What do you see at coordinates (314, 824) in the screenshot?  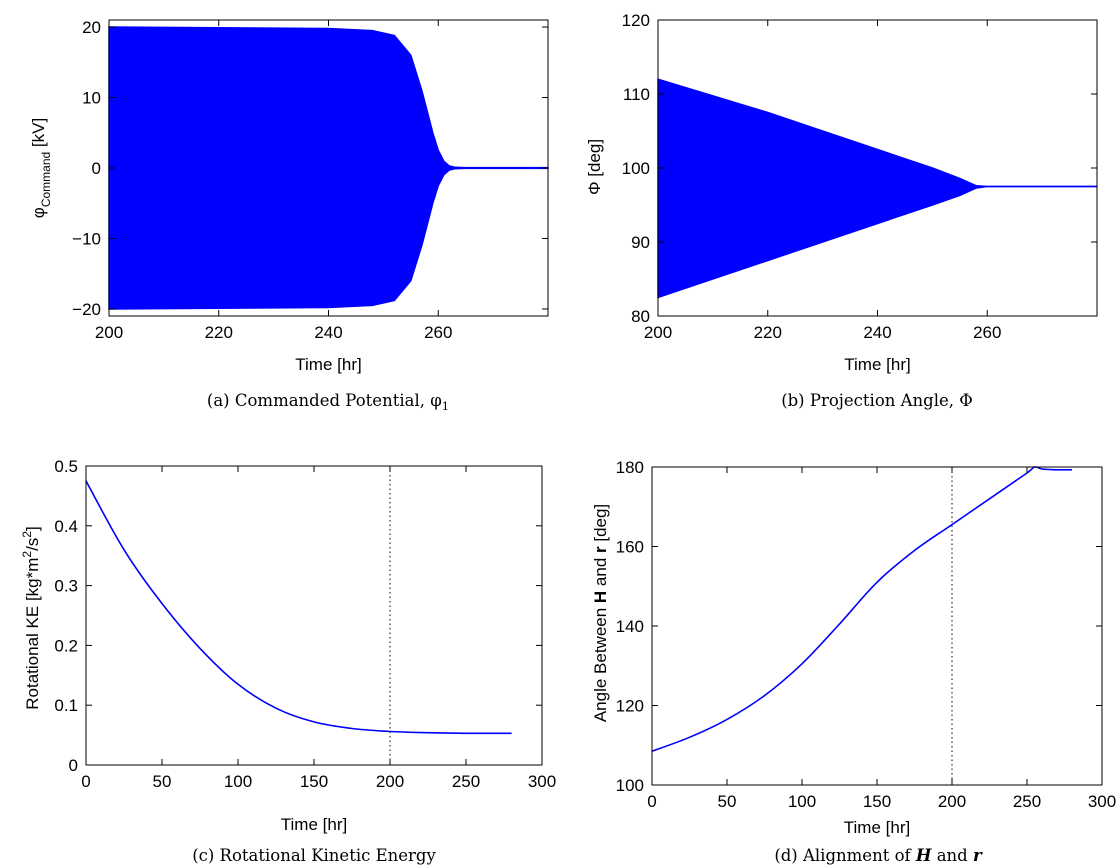 I see `panel-c-xlabel: Time [hr]` at bounding box center [314, 824].